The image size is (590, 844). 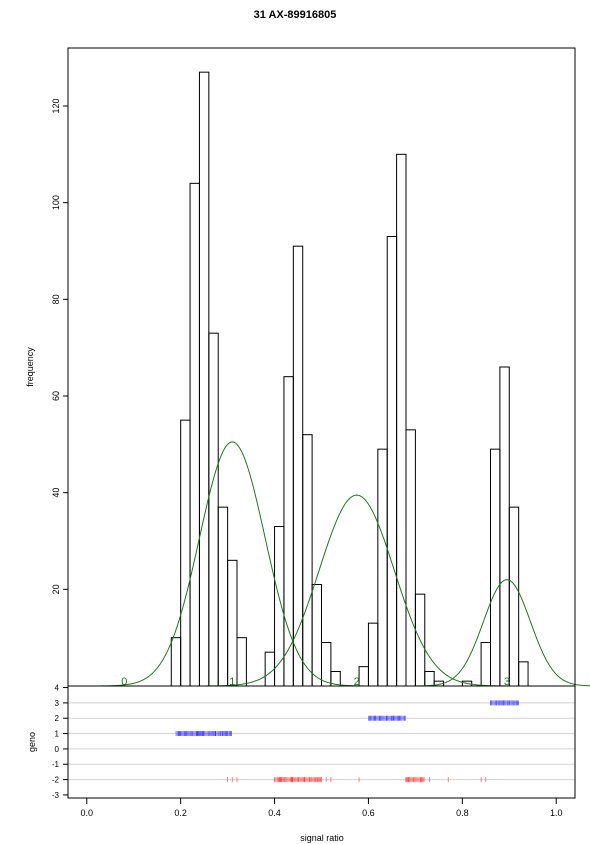 What do you see at coordinates (357, 682) in the screenshot?
I see `curve-label: 2` at bounding box center [357, 682].